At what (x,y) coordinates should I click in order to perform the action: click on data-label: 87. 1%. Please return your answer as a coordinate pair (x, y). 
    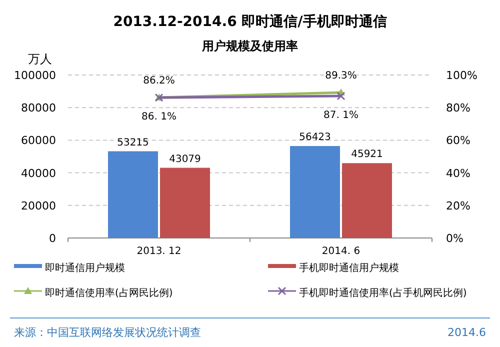
    Looking at the image, I should click on (341, 116).